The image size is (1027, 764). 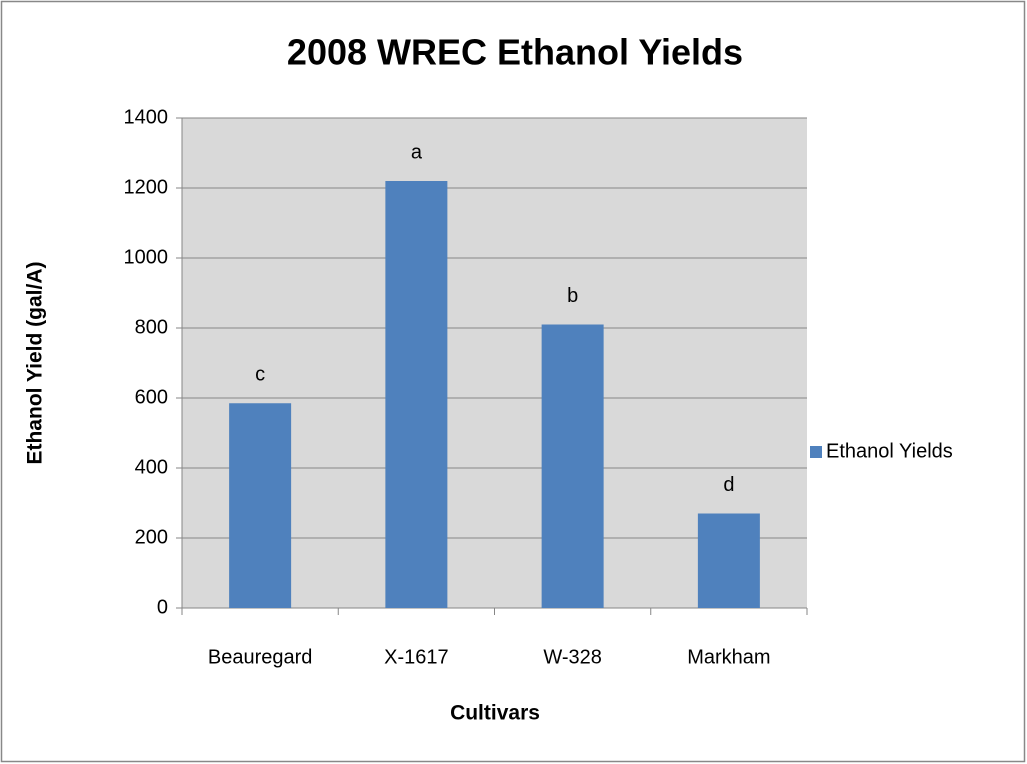 What do you see at coordinates (515, 52) in the screenshot?
I see `chart-title: 2008 WREC Ethanol Yields` at bounding box center [515, 52].